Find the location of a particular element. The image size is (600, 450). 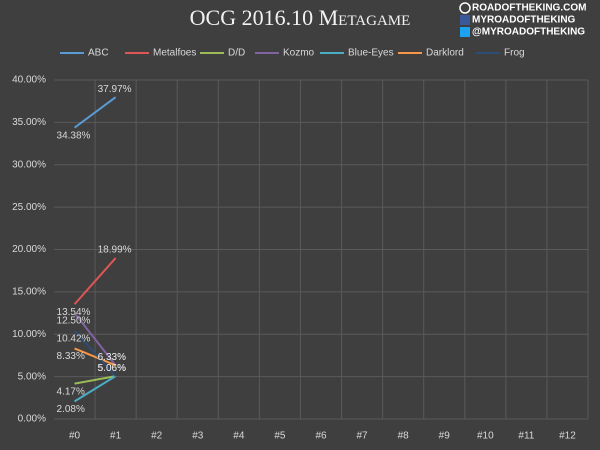

legend-label: Frog is located at coordinates (514, 53).